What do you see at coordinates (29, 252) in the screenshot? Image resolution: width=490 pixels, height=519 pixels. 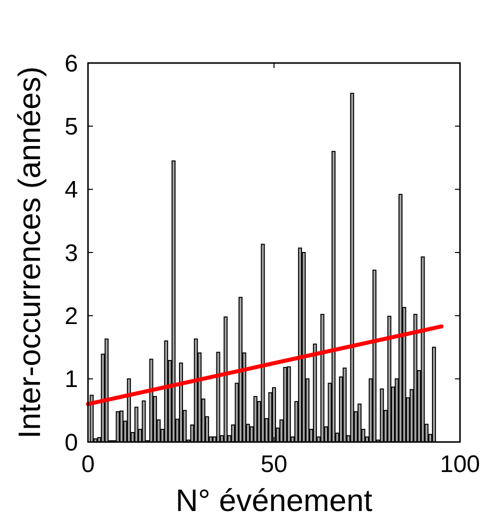 I see `y-axis-title: Inter-occurrences (années)` at bounding box center [29, 252].